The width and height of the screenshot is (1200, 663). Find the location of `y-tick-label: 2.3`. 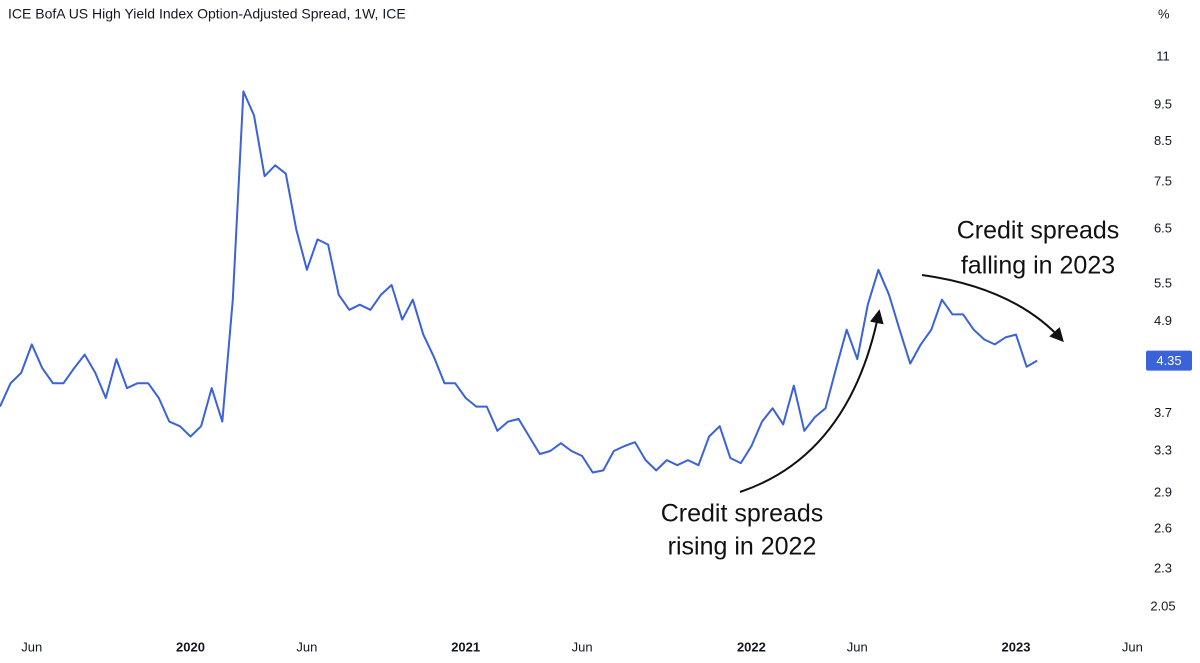

y-tick-label: 2.3 is located at coordinates (1163, 568).